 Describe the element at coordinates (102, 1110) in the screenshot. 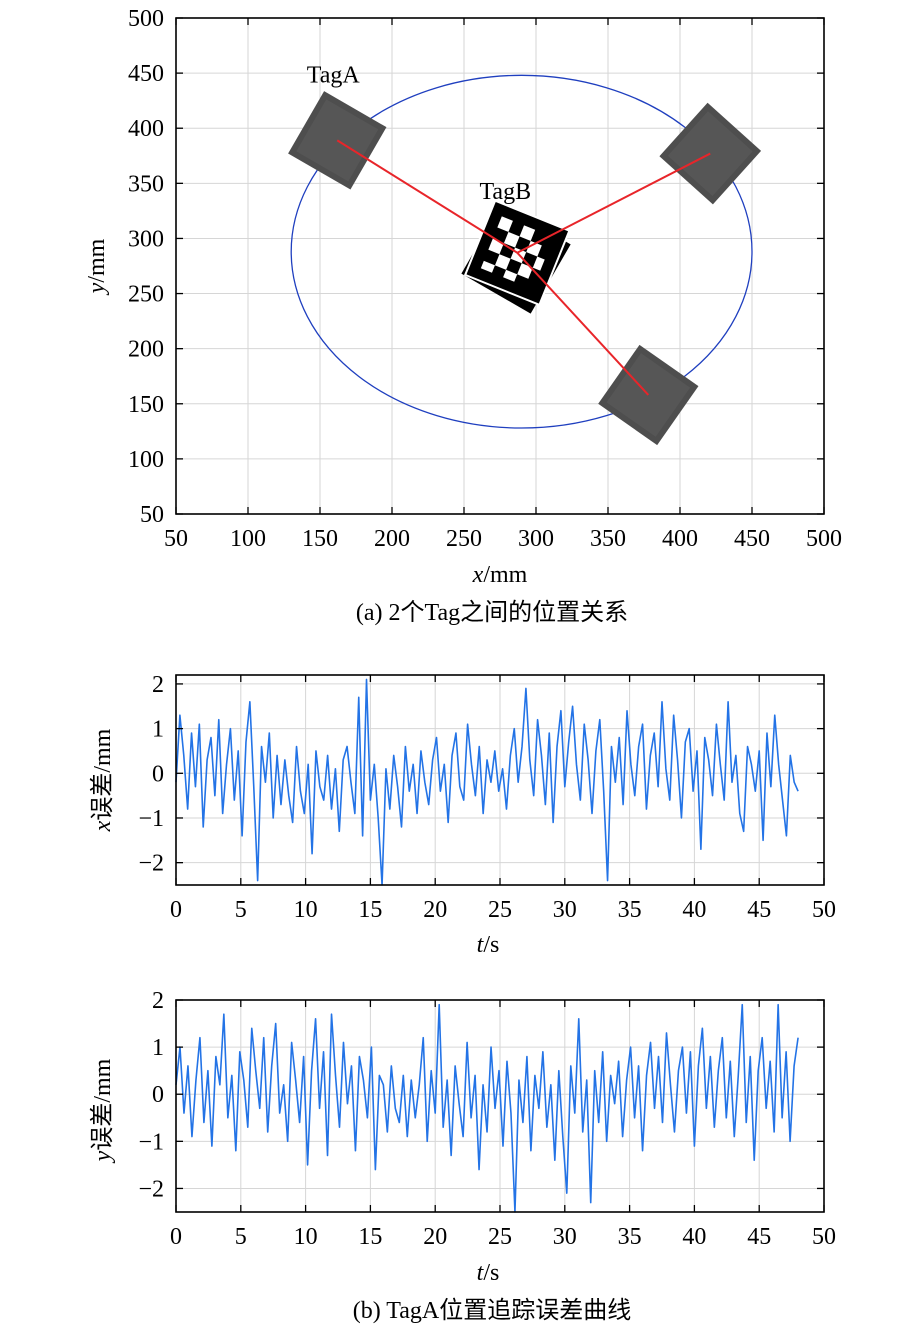

I see `y-axis-label: y误差/mm` at that location.